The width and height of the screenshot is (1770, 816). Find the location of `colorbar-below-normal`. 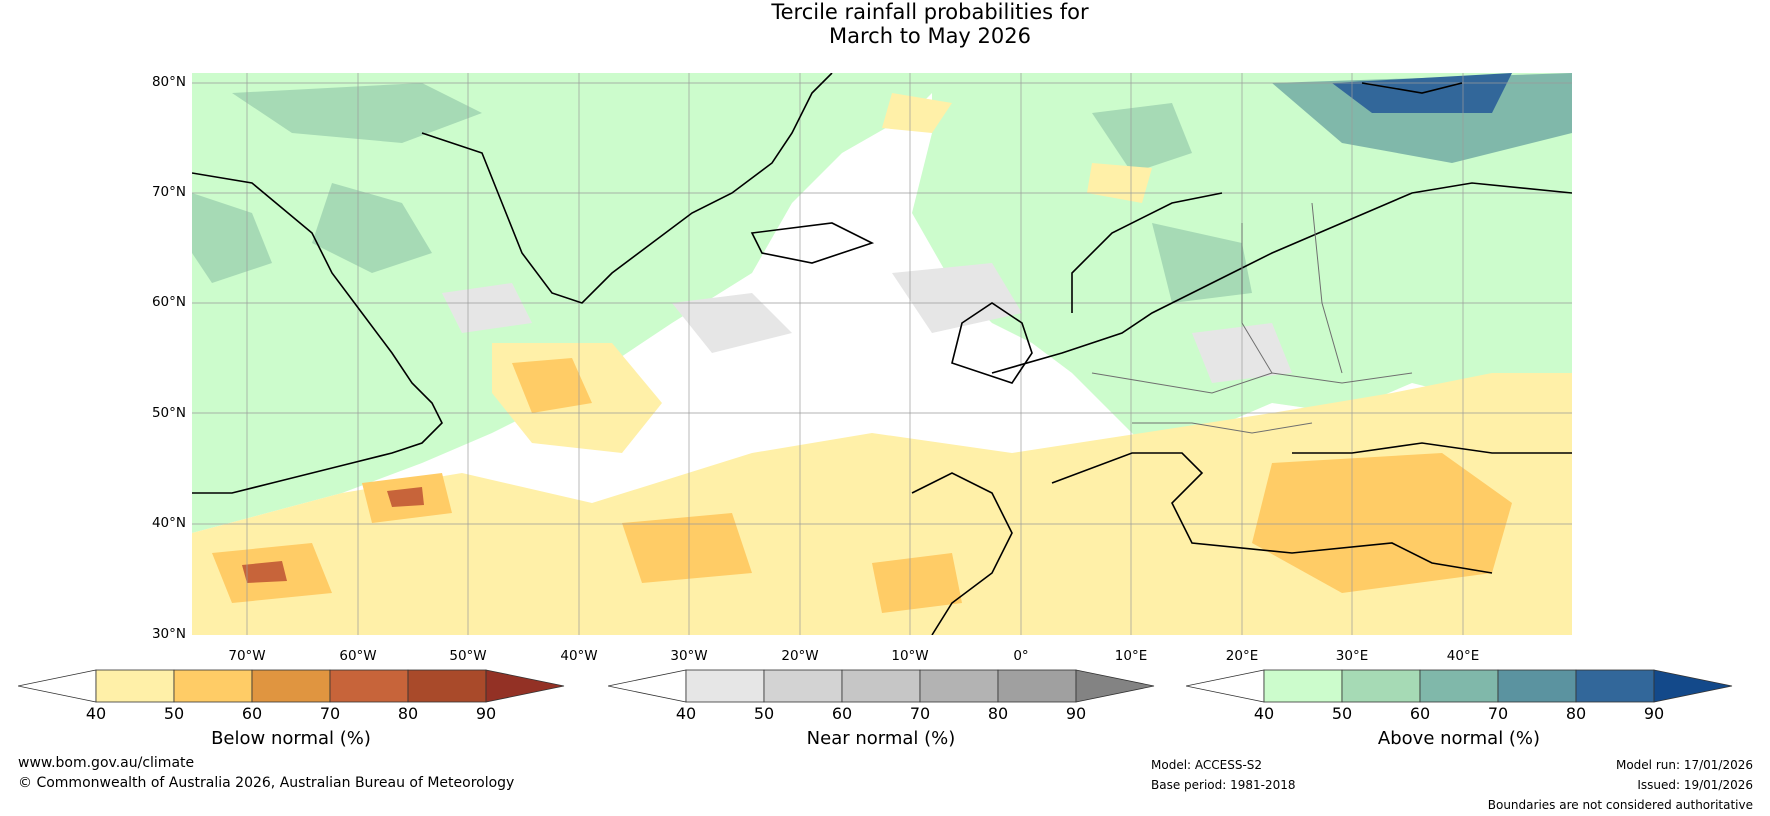

colorbar-below-normal is located at coordinates (292, 688).